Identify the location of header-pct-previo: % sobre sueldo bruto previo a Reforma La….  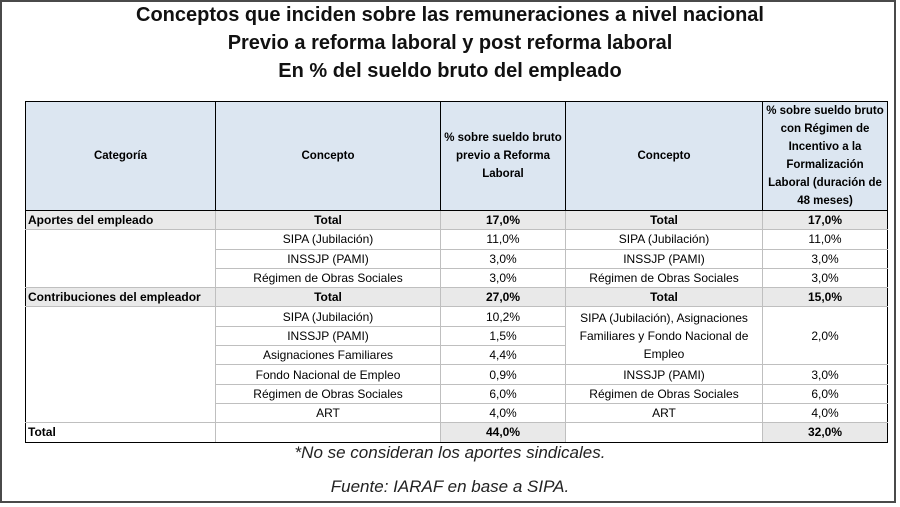
(503, 156).